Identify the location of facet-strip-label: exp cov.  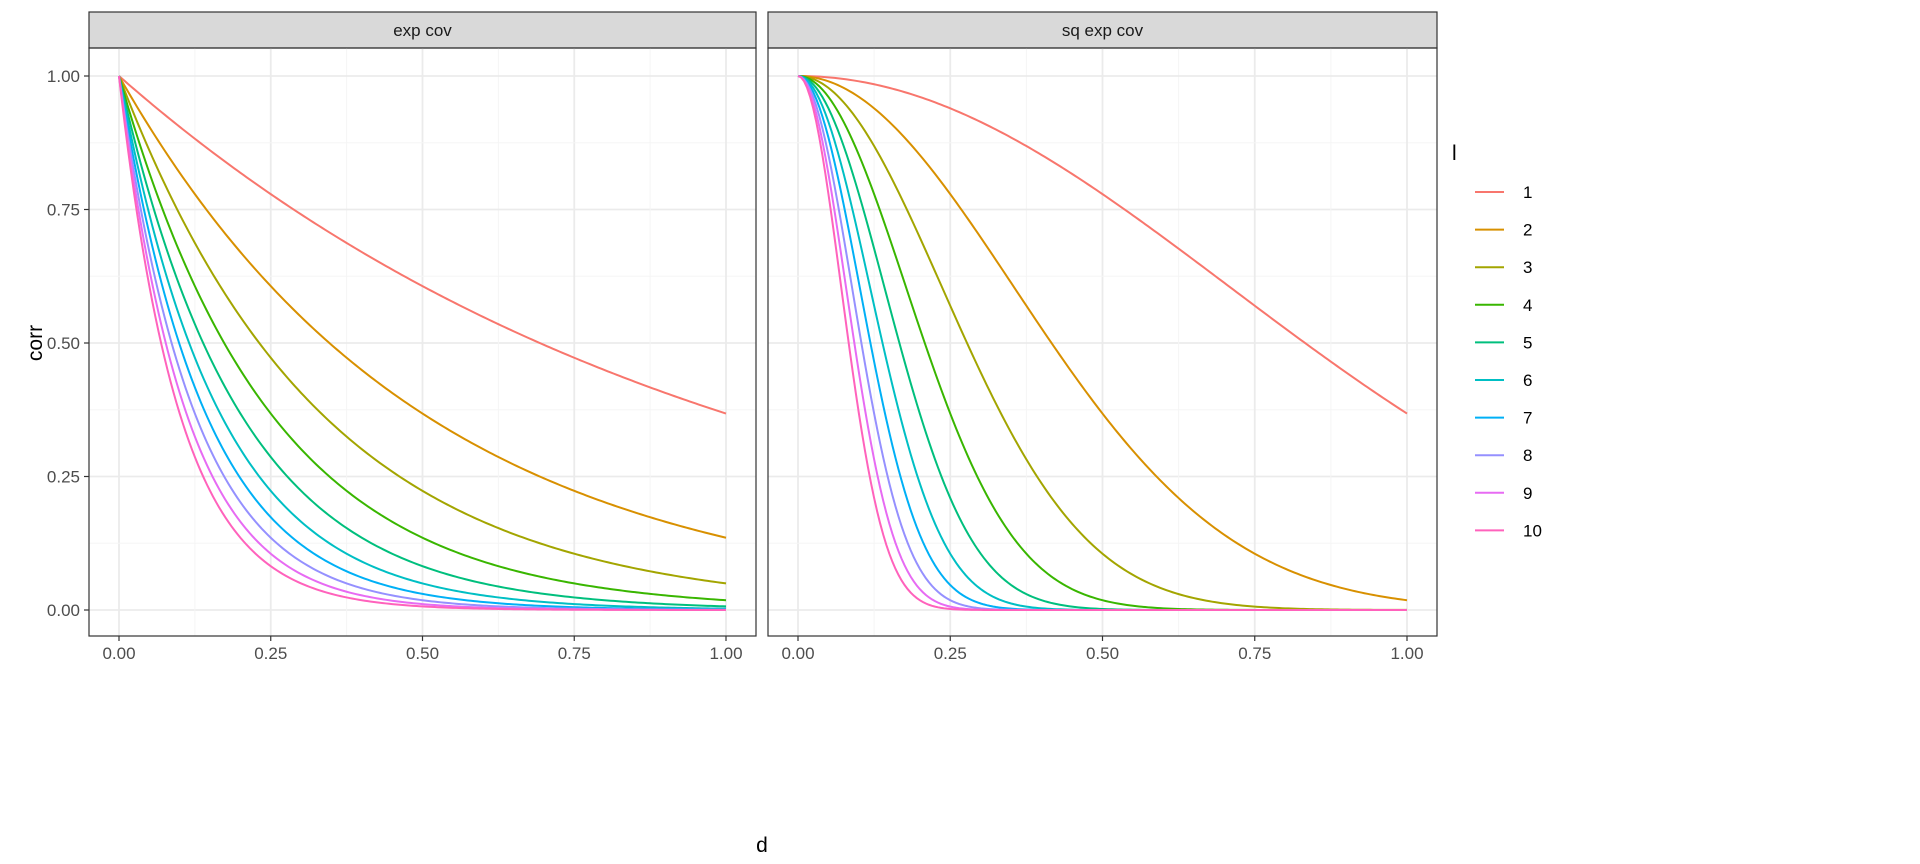
(422, 30).